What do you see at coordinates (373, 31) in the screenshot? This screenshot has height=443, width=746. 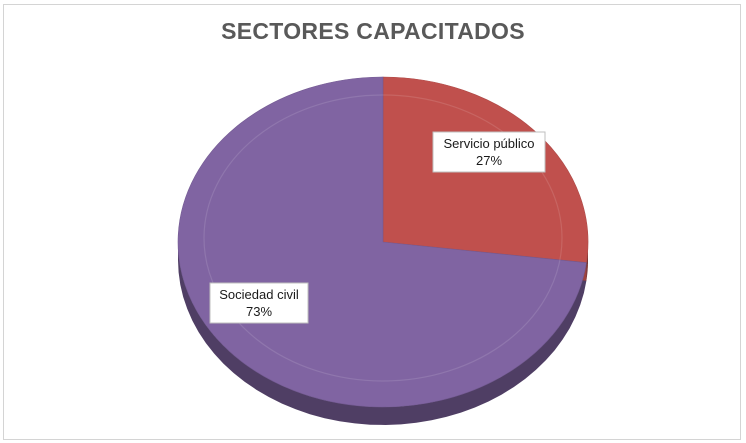 I see `chart-title: SECTORES CAPACITADOS` at bounding box center [373, 31].